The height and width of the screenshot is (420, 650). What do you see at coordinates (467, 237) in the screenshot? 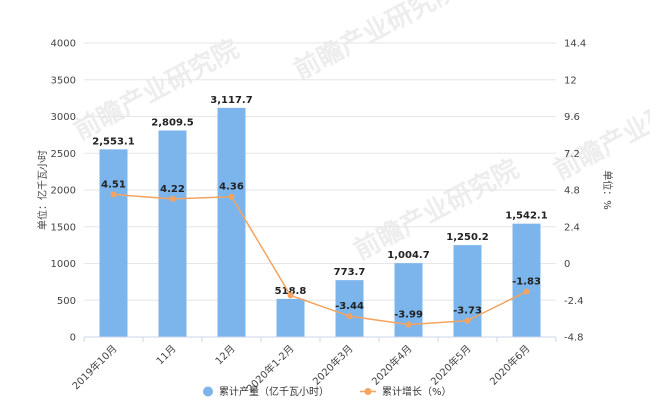
I see `bar-value-label-6: 1,250.2` at bounding box center [467, 237].